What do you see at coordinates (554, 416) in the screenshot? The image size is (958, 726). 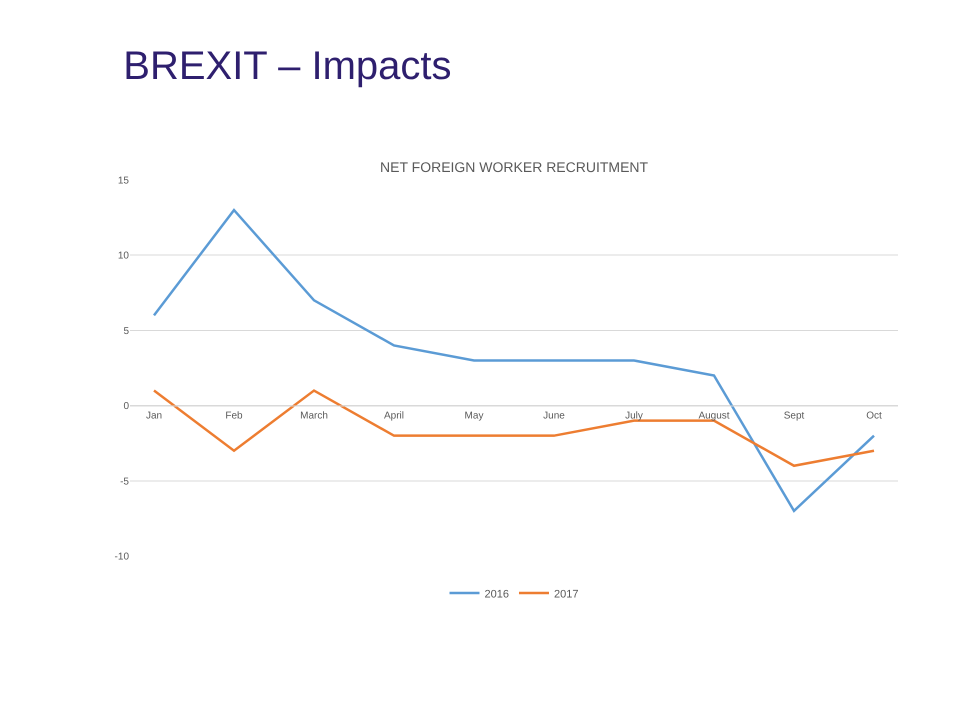 I see `x-tick-label: June` at bounding box center [554, 416].